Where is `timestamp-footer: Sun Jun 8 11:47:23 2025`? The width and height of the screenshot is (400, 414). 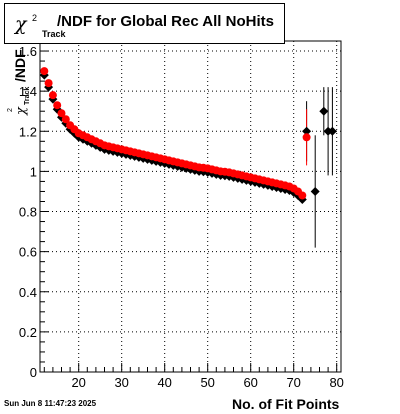 timestamp-footer: Sun Jun 8 11:47:23 2025 is located at coordinates (50, 403).